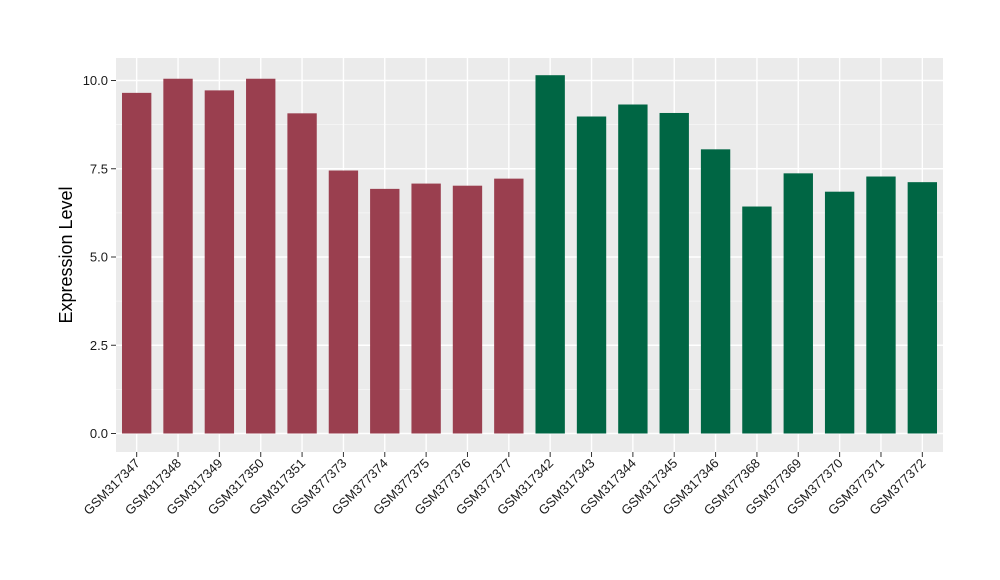 The height and width of the screenshot is (580, 1000). I want to click on y-tick-label: 7.5, so click(99, 168).